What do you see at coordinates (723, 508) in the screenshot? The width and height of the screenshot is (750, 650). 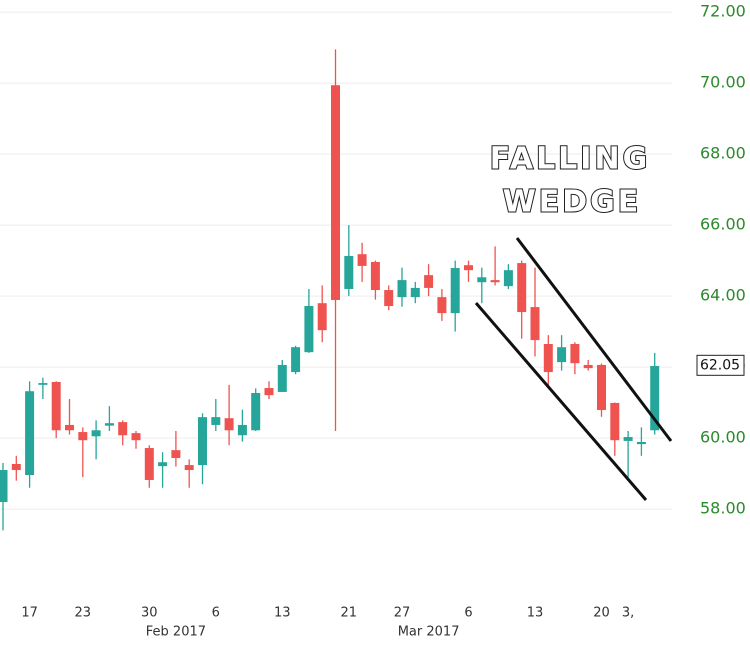 I see `y-tick-label: 58.00` at bounding box center [723, 508].